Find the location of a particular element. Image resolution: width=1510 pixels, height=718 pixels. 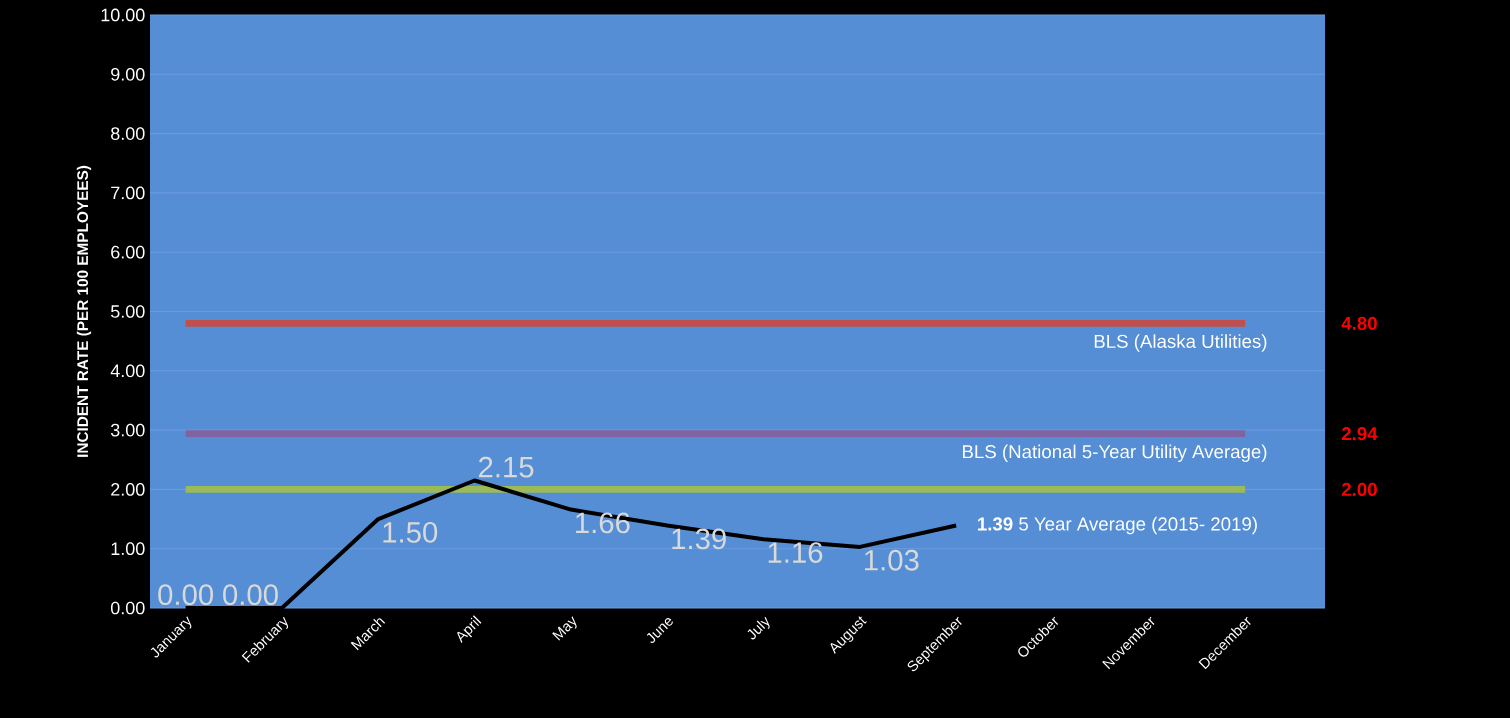

ref-line-label: BLS (Alaska Utilities) is located at coordinates (1180, 343).